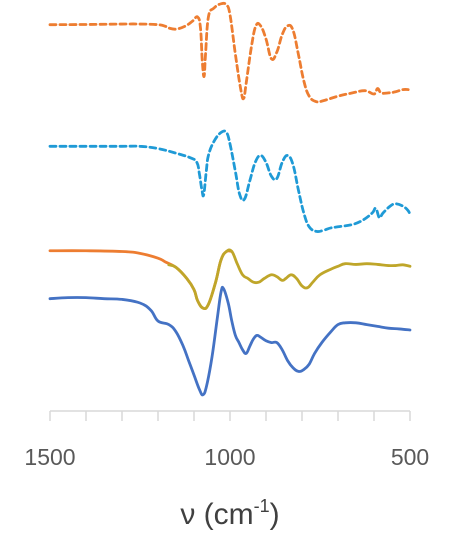 This screenshot has height=550, width=450. What do you see at coordinates (49, 457) in the screenshot?
I see `x-tick-label: 1500` at bounding box center [49, 457].